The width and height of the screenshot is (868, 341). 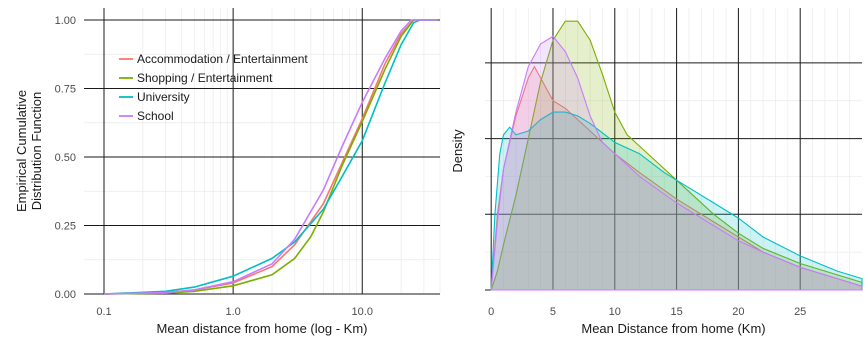 I want to click on legend-label: School, so click(x=155, y=116).